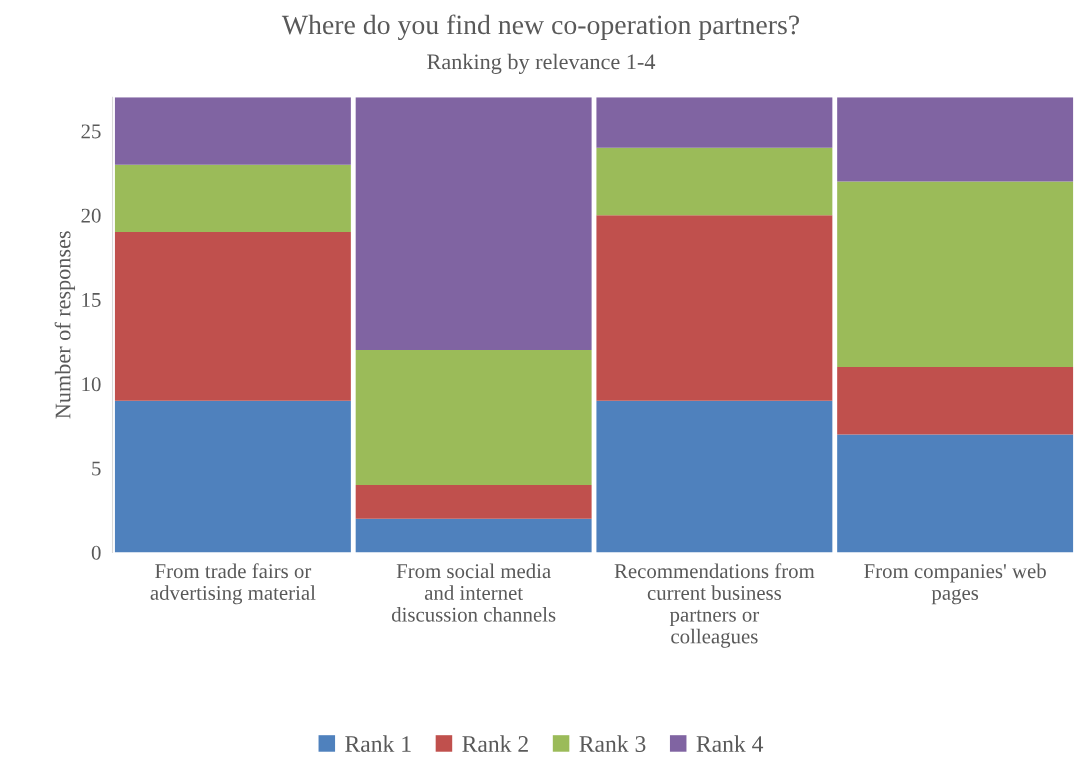 The image size is (1082, 778). What do you see at coordinates (65, 325) in the screenshot?
I see `y-axis-title: Number of responses` at bounding box center [65, 325].